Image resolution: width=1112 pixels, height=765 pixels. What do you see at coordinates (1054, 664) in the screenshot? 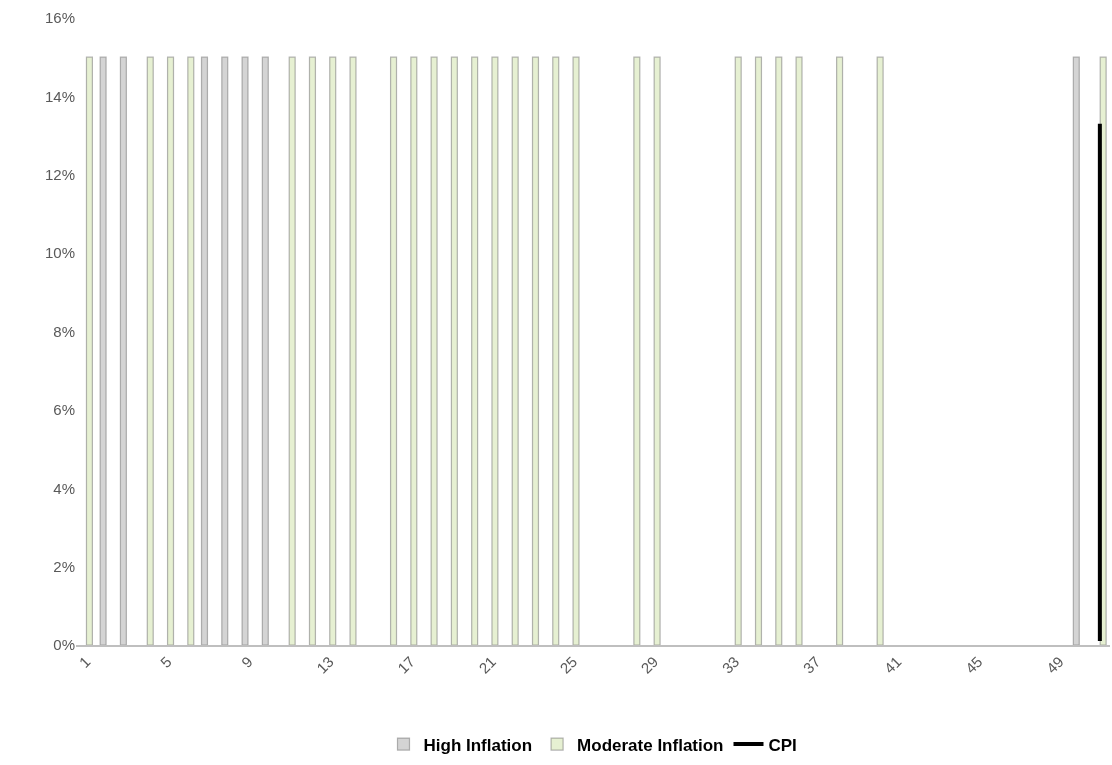
I see `x-tick-label: 49` at bounding box center [1054, 664].